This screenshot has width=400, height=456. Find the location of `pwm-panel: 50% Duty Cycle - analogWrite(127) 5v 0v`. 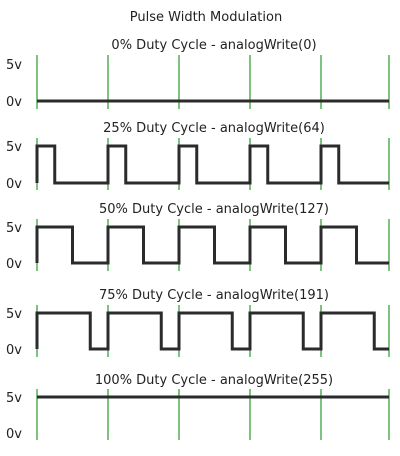

pwm-panel: 50% Duty Cycle - analogWrite(127) 5v 0v is located at coordinates (198, 237).